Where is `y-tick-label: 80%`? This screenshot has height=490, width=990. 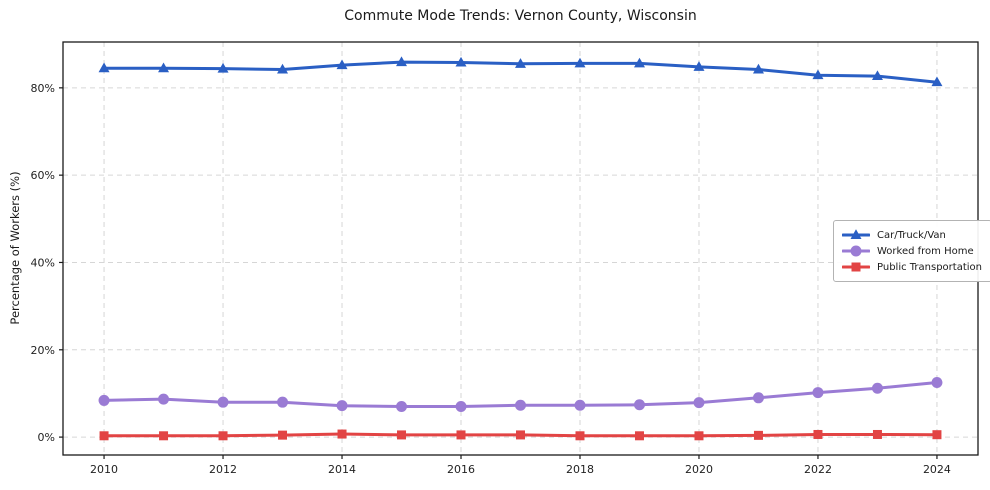
y-tick-label: 80% is located at coordinates (43, 88).